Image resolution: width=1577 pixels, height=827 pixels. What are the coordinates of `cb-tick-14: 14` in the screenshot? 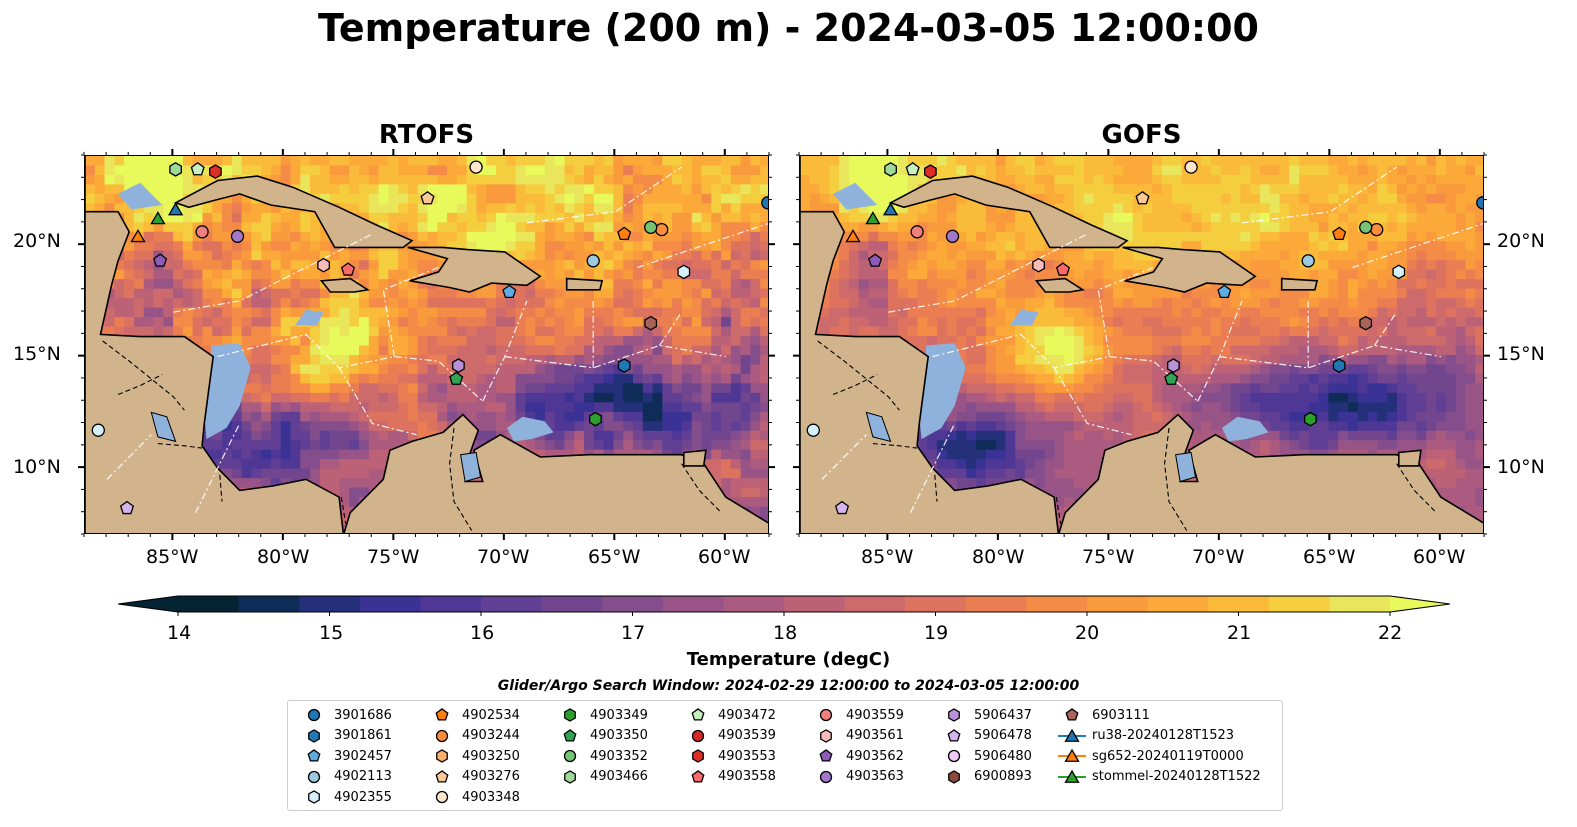 It's located at (179, 633).